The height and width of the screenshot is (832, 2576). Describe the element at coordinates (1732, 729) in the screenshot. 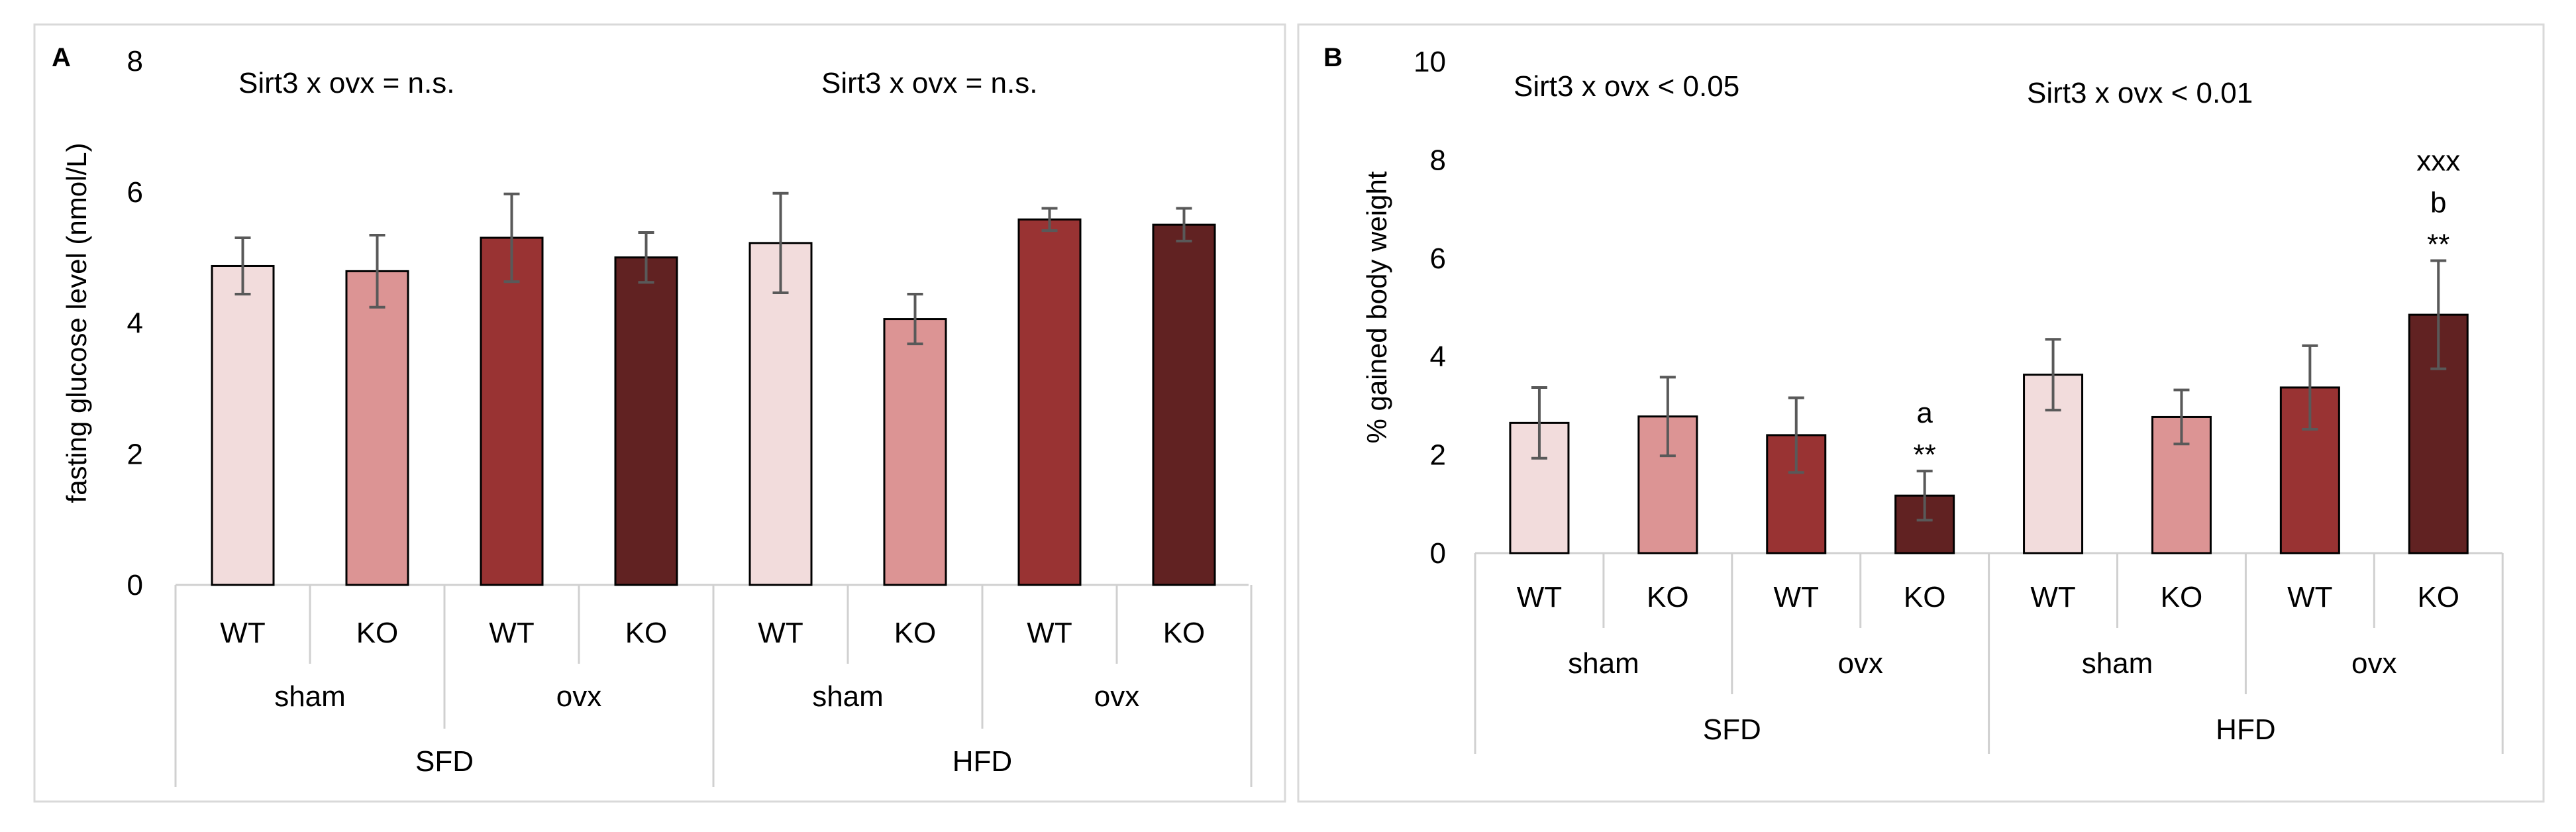

I see `panel-b-diet-label: SFD` at that location.